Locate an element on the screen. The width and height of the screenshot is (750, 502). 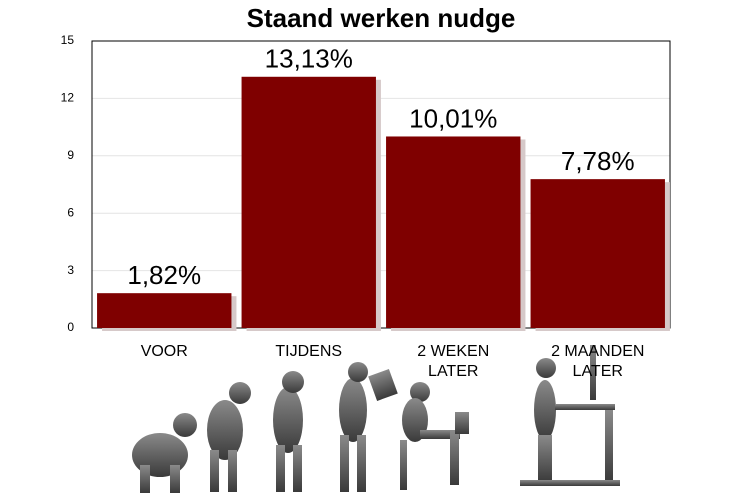
y-tick-label: 12 is located at coordinates (68, 98).